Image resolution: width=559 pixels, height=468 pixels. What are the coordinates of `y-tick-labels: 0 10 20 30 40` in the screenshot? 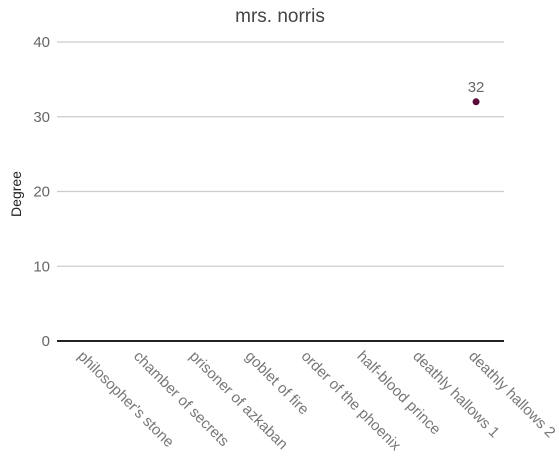 It's located at (41, 192).